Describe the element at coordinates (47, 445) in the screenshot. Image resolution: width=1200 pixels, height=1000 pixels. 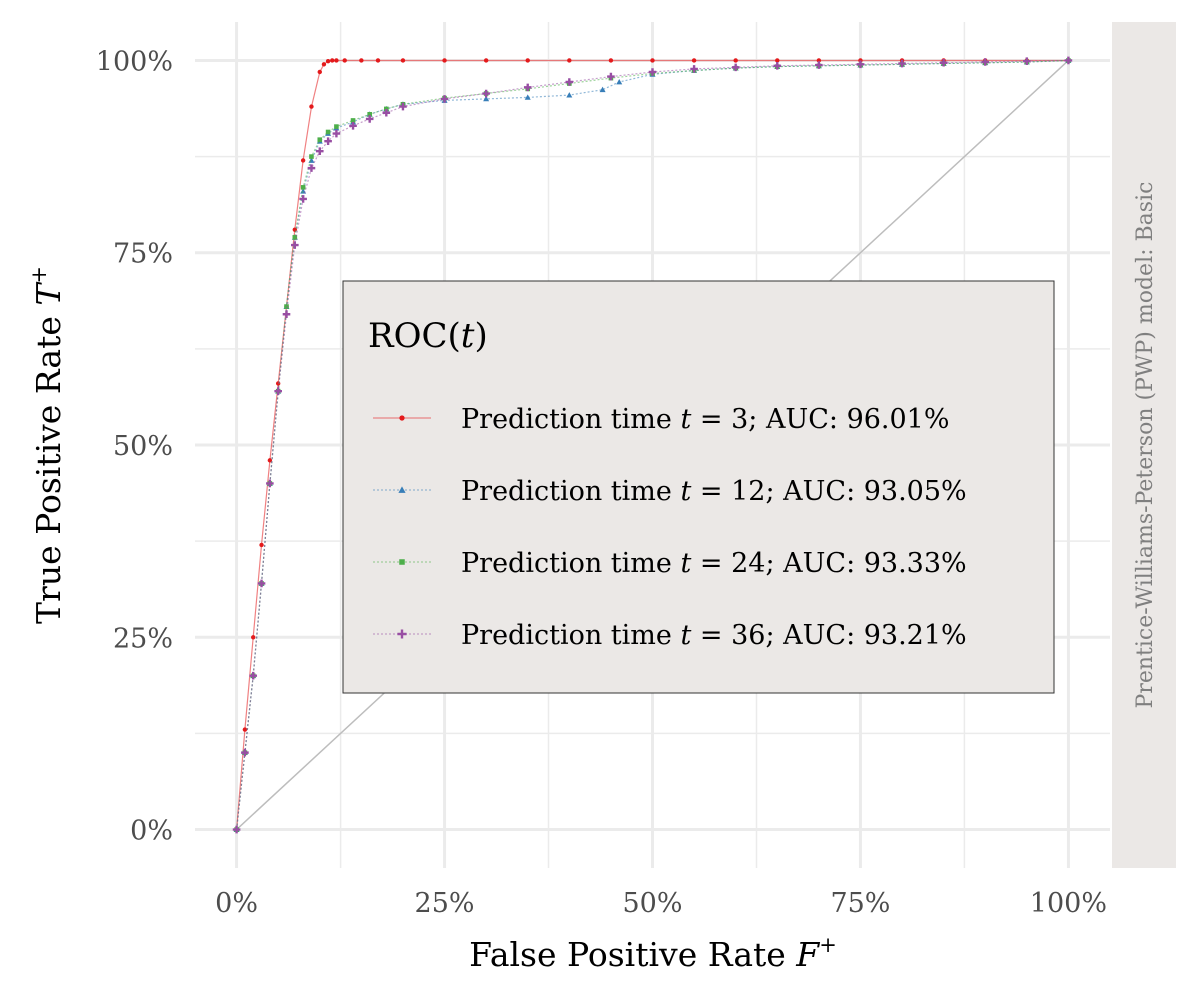
I see `y-axis-title: True Positive Rate T+` at that location.